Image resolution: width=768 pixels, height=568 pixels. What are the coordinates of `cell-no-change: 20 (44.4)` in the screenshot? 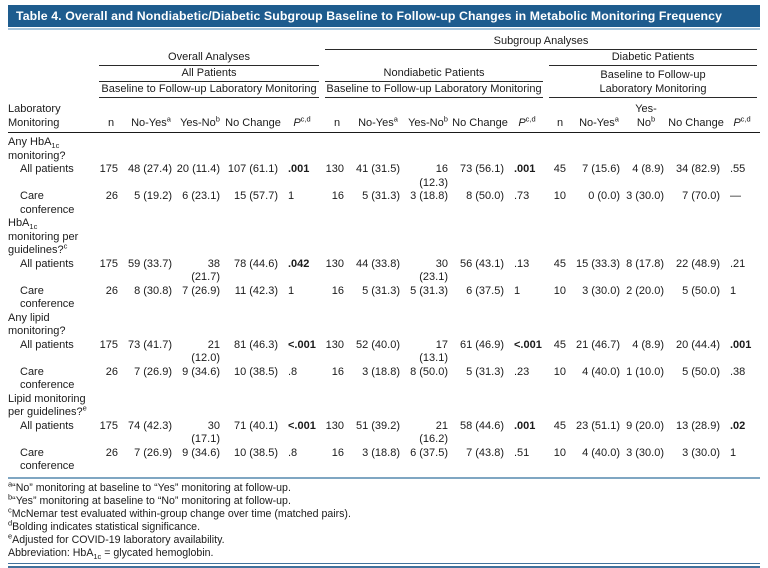 It's located at (697, 344).